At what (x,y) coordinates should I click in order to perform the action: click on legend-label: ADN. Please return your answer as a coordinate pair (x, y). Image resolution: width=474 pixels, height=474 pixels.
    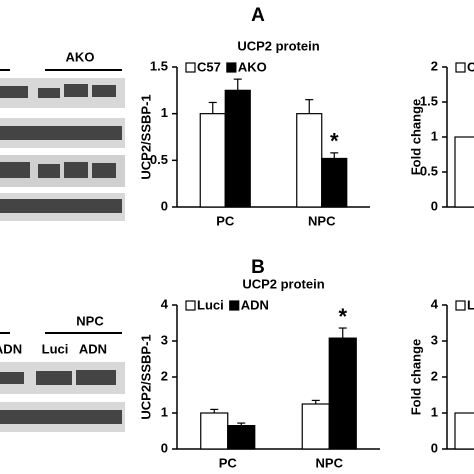
    Looking at the image, I should click on (255, 304).